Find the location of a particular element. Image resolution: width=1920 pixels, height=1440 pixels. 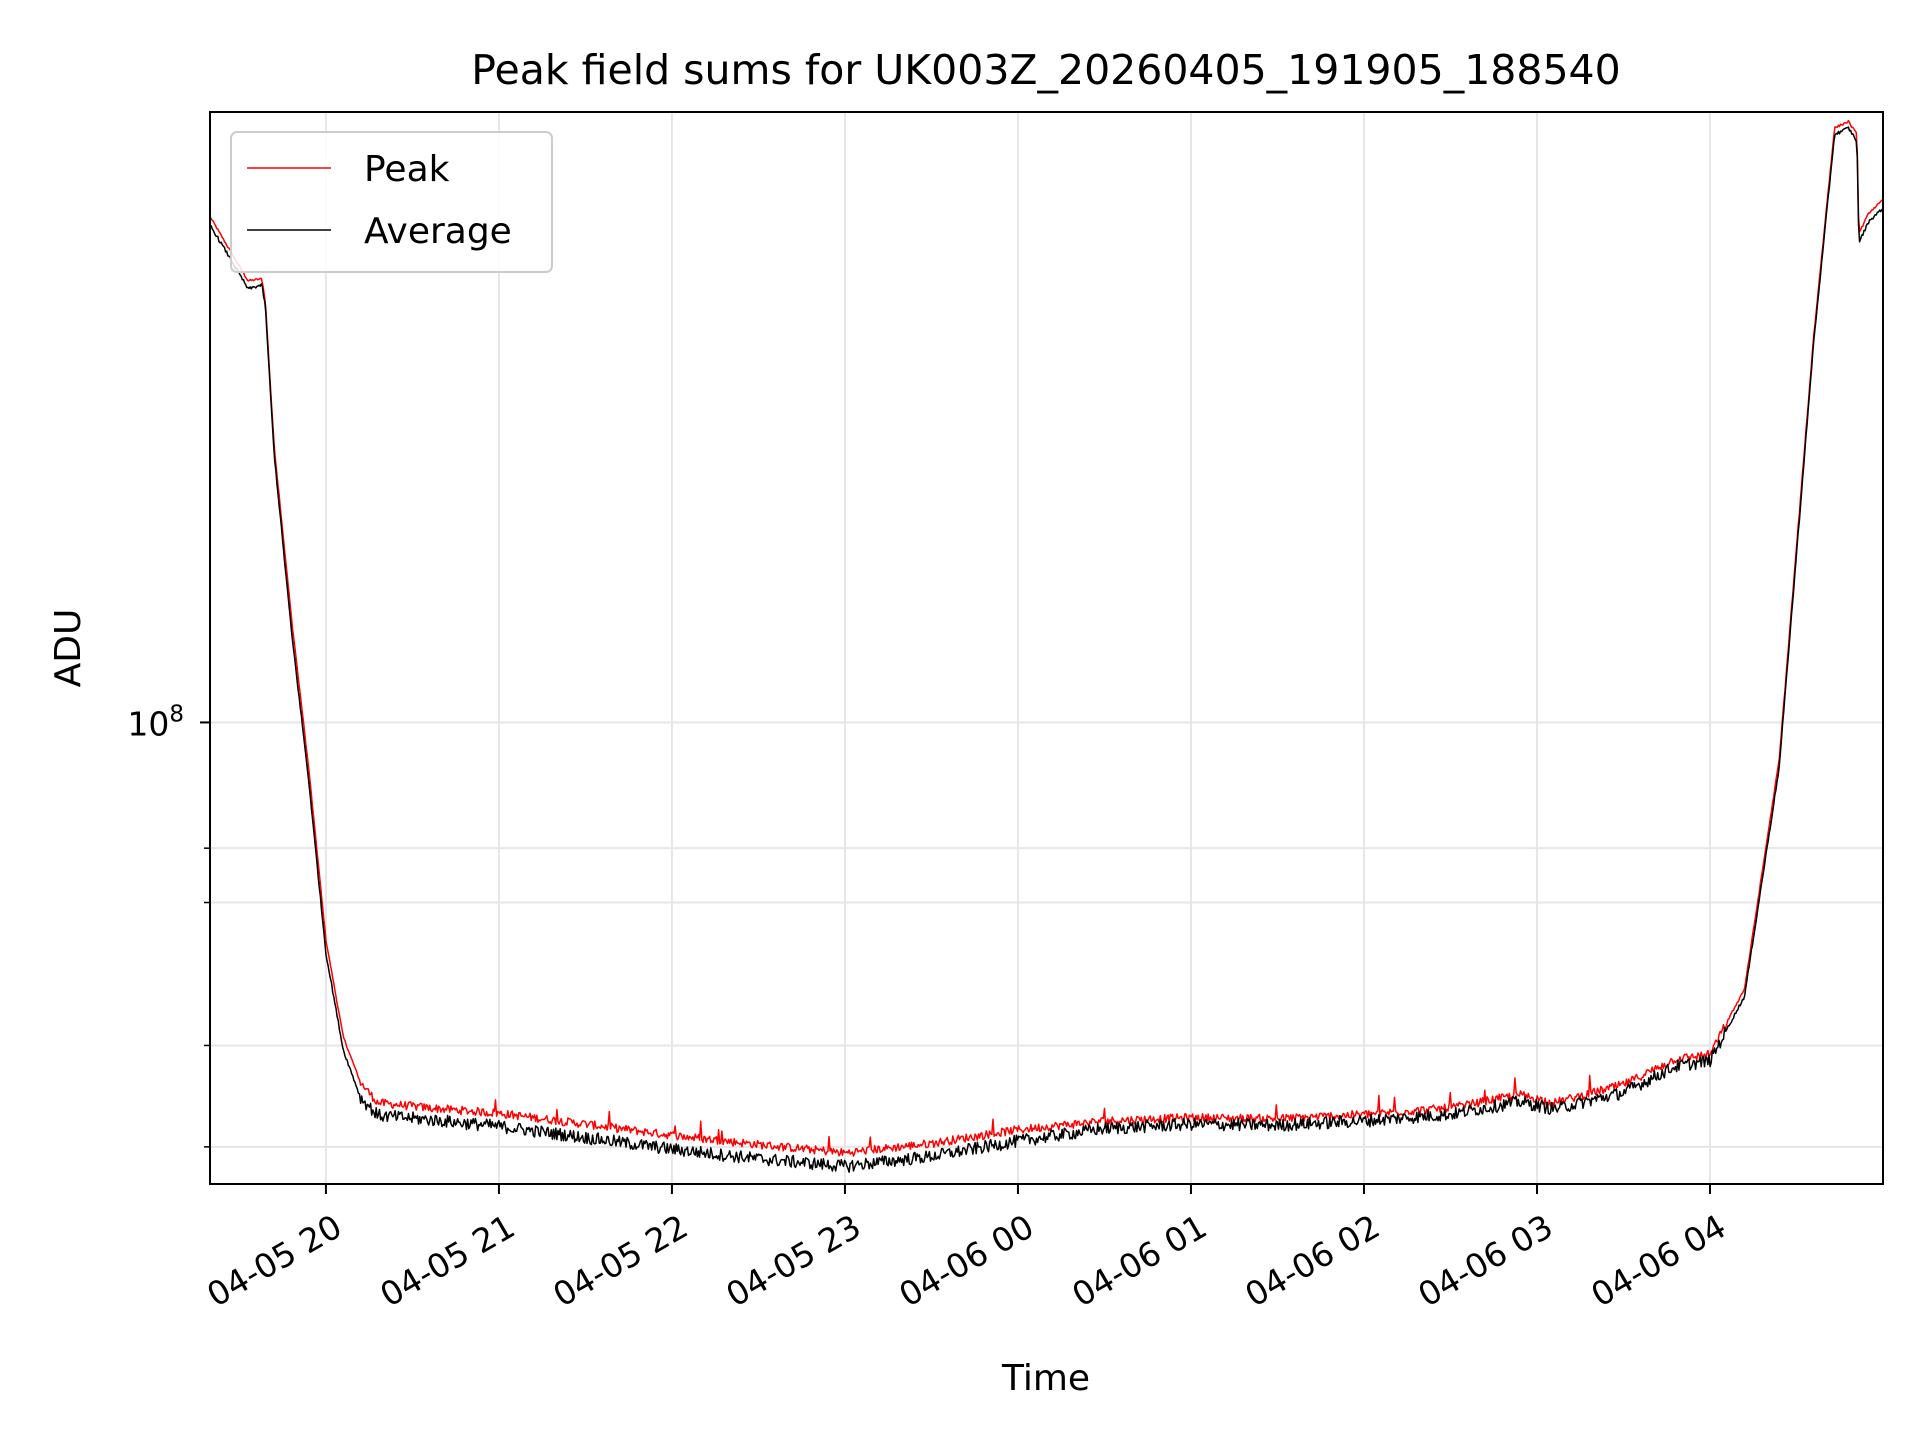

legend-label-peak: Peak is located at coordinates (407, 169).